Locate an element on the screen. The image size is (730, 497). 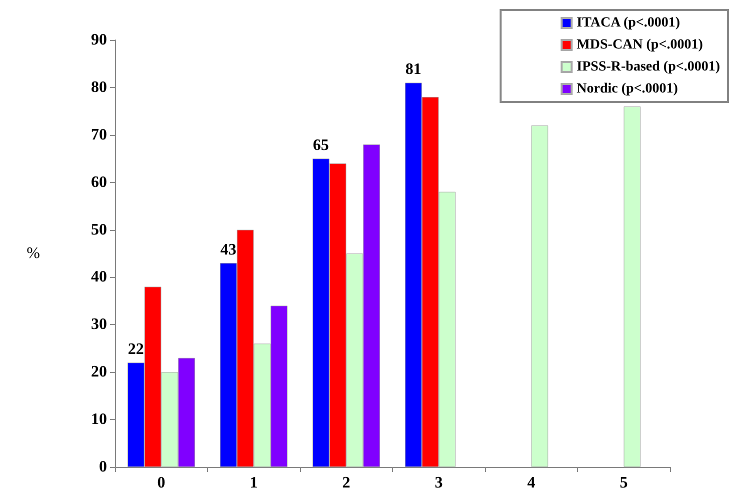
legend-label: IPSS-R-based (p<.0001) is located at coordinates (648, 67).